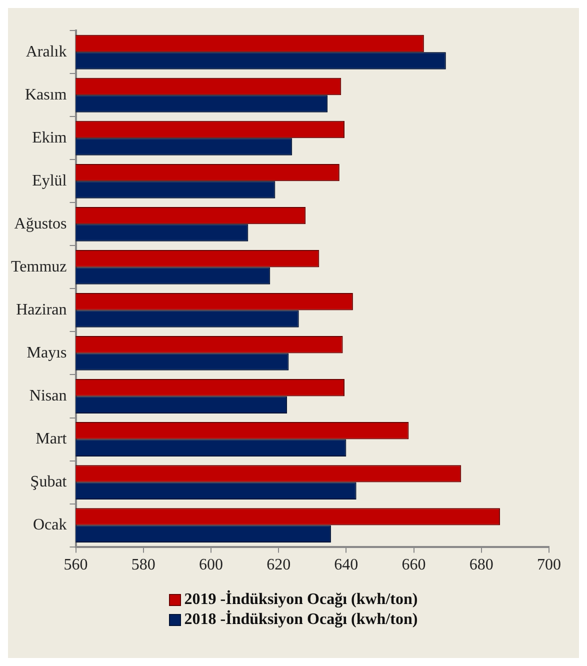 This screenshot has width=587, height=666. What do you see at coordinates (49, 525) in the screenshot?
I see `y-tick-label: Ocak` at bounding box center [49, 525].